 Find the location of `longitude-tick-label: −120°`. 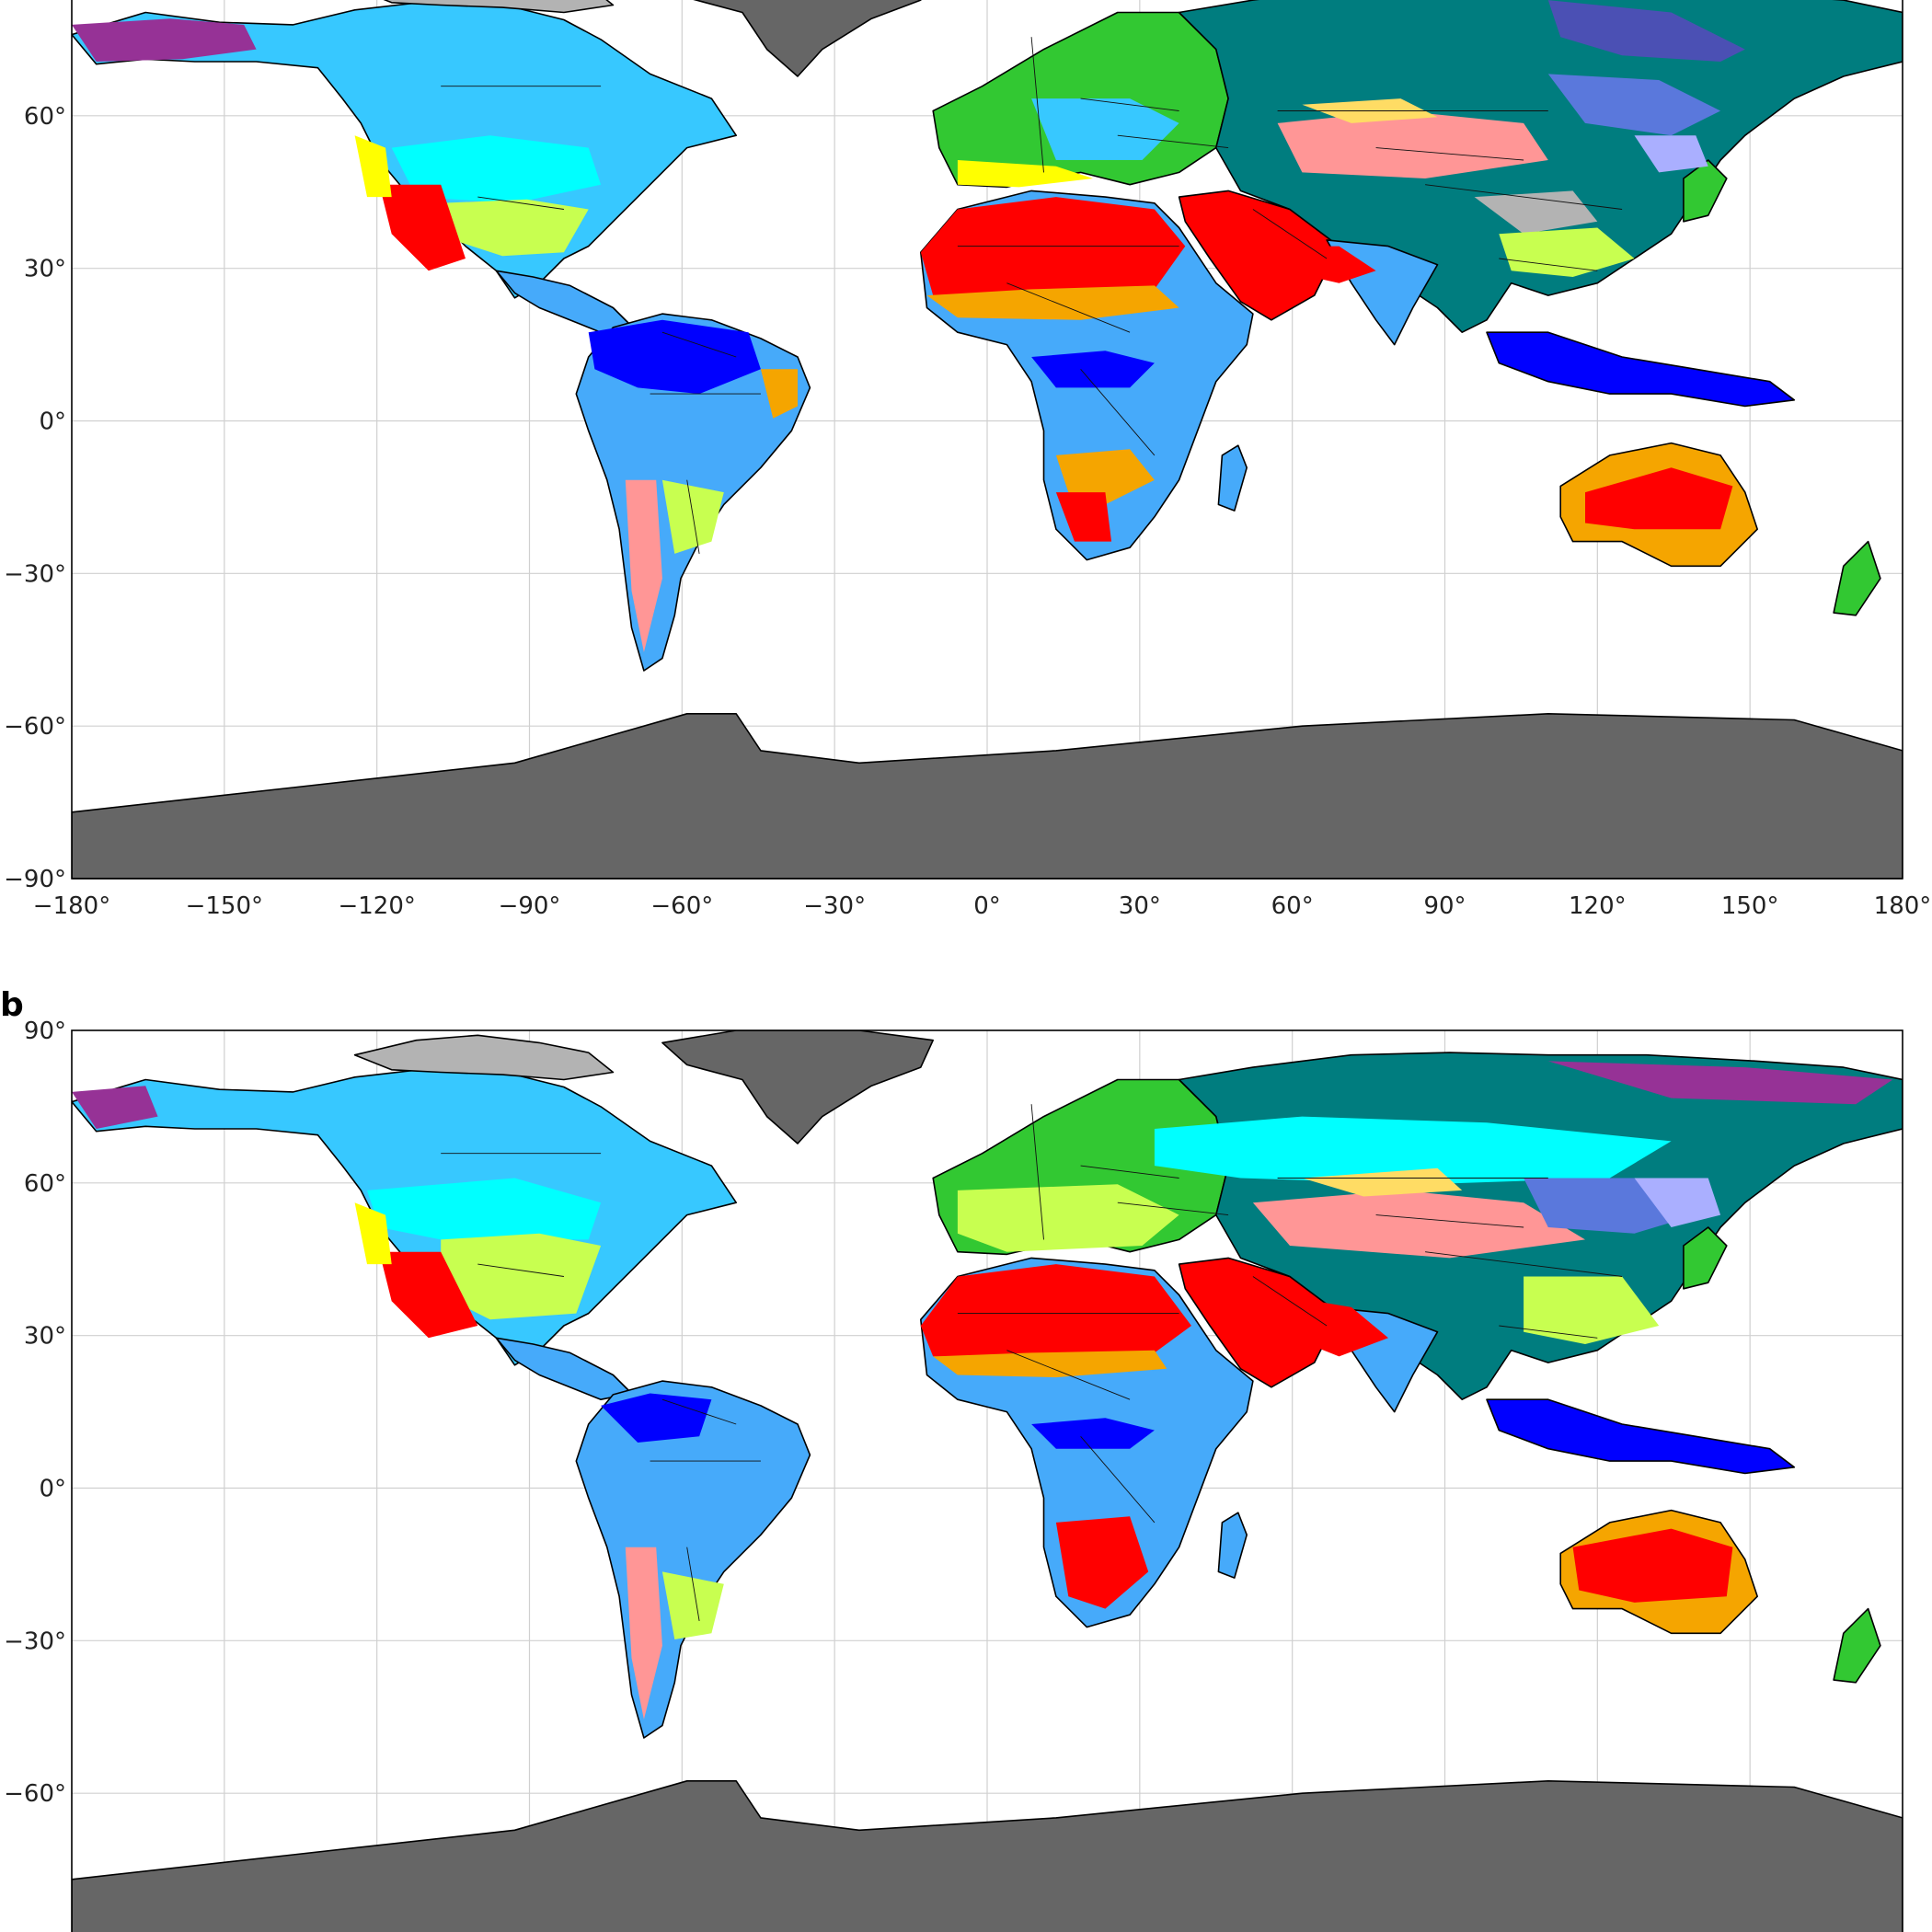

longitude-tick-label: −120° is located at coordinates (376, 906).